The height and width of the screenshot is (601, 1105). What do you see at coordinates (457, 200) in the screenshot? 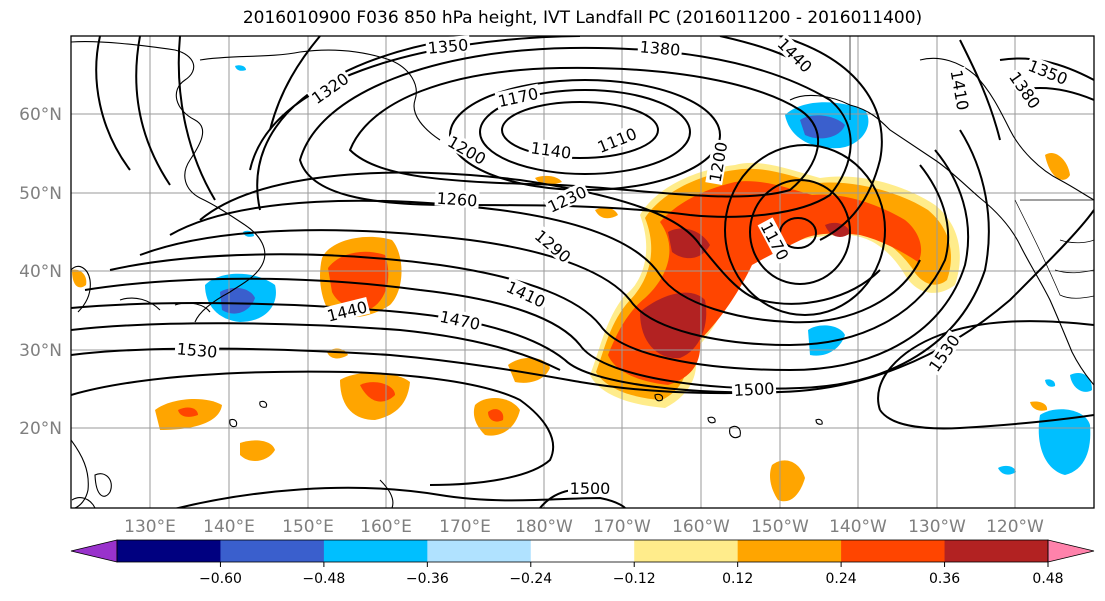
I see `contour-label: 1260` at bounding box center [457, 200].